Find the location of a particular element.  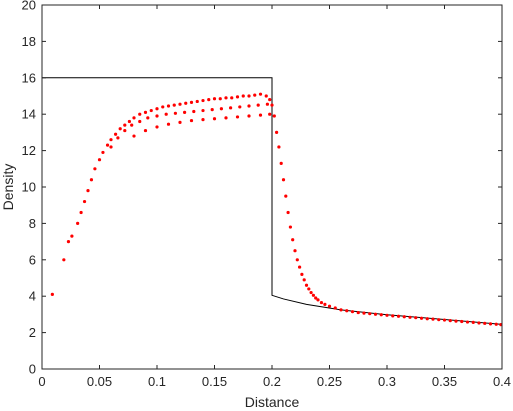

x-tick-label: 0.35 is located at coordinates (444, 381).